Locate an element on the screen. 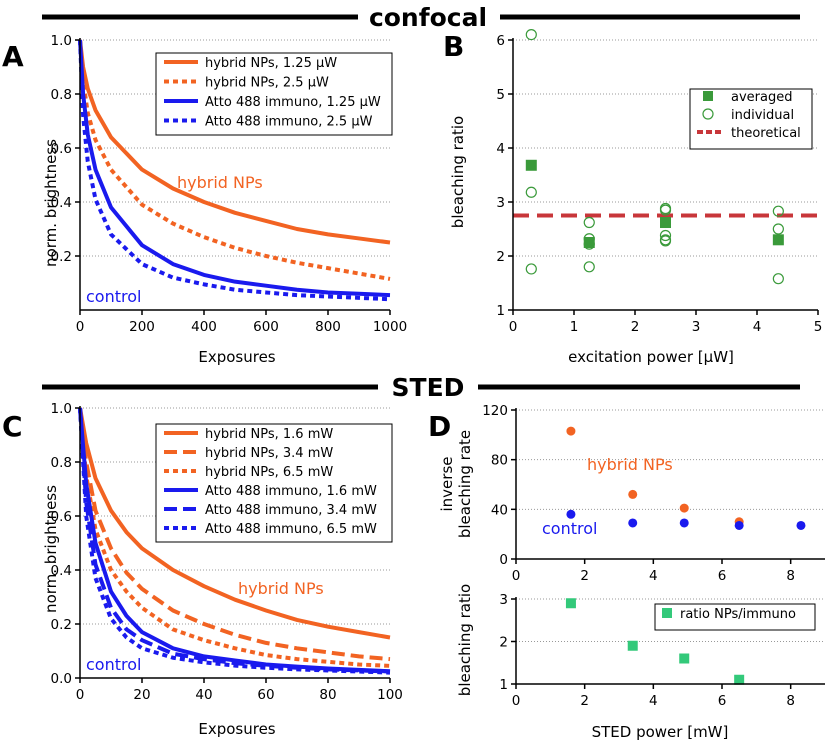 The image size is (831, 741). panel-d-top-ylabel-line2: bleaching rate is located at coordinates (465, 484).